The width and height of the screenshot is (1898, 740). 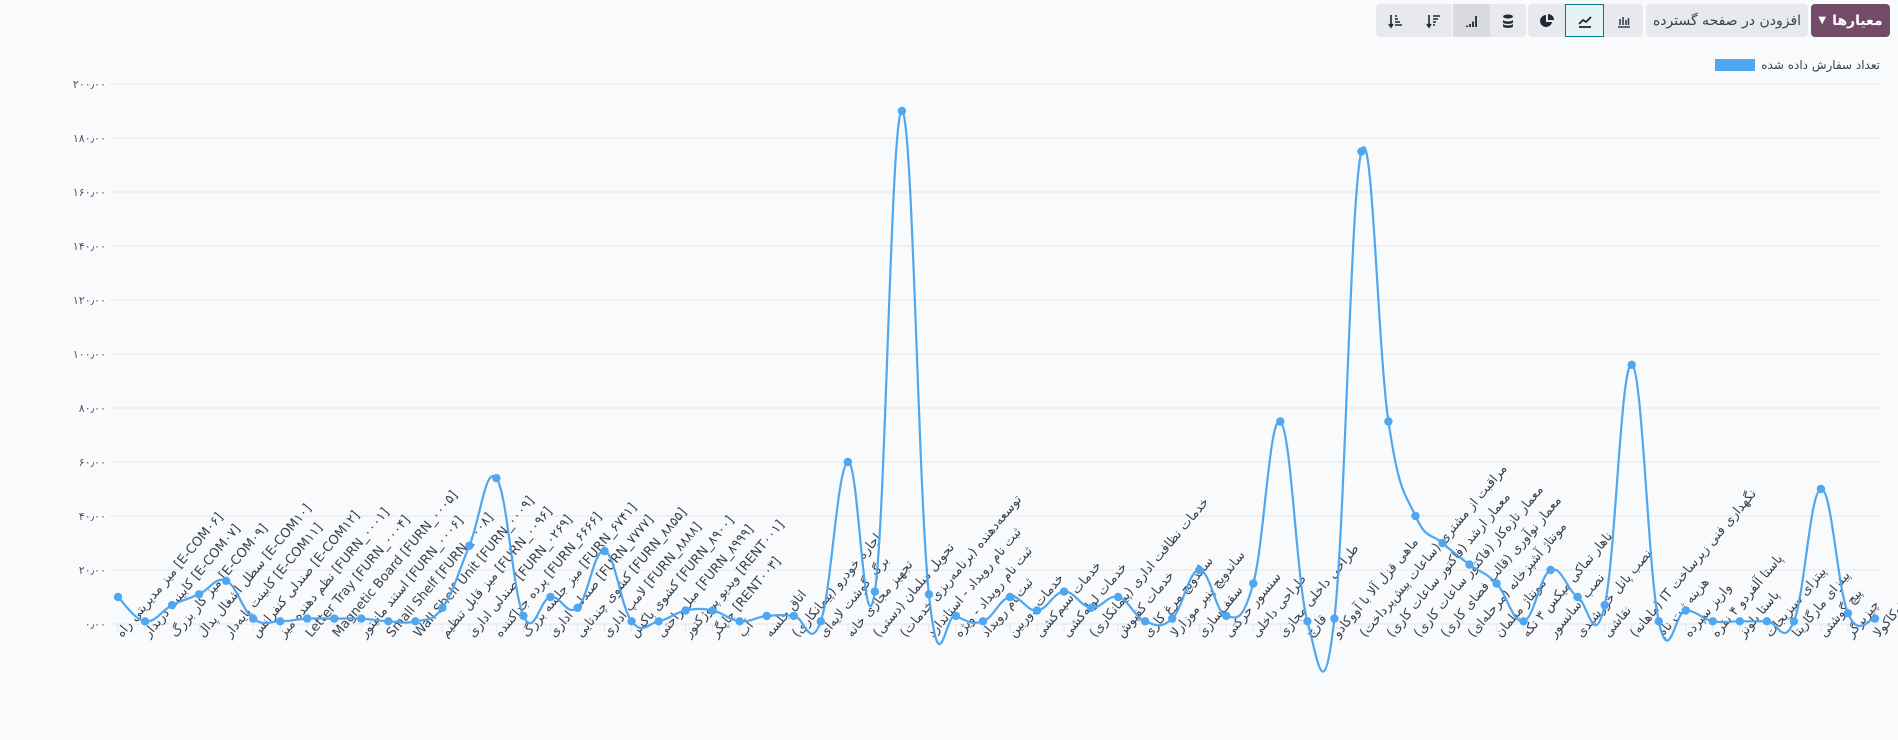 I want to click on line-chart-icon, so click(x=1584, y=21).